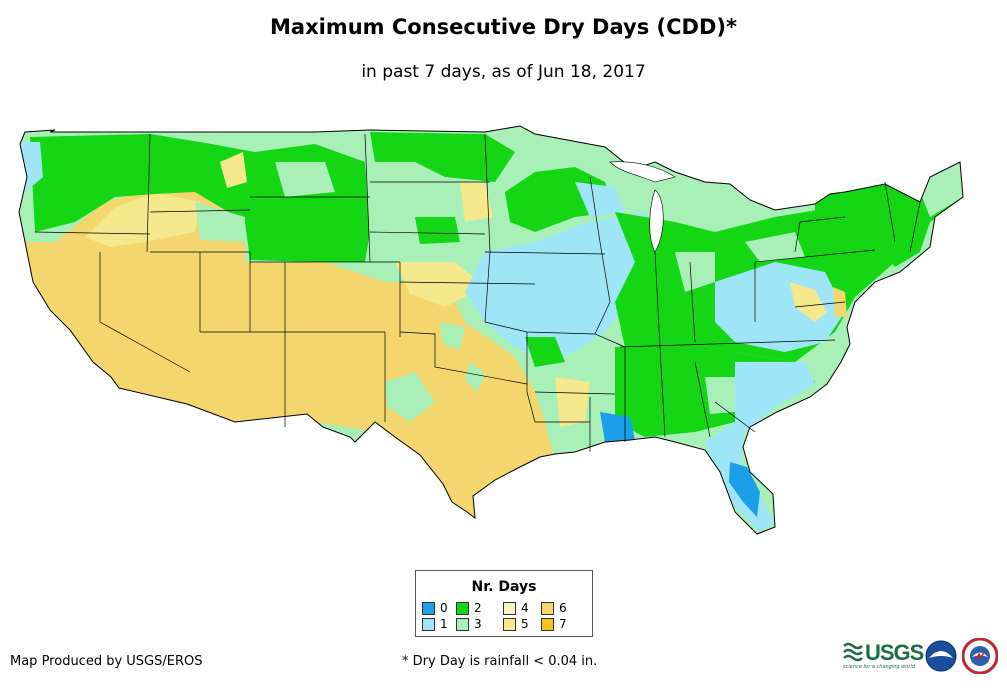 This screenshot has height=691, width=1007. Describe the element at coordinates (503, 72) in the screenshot. I see `map-subtitle: in past 7 days, as of Jun 18, 2017` at that location.